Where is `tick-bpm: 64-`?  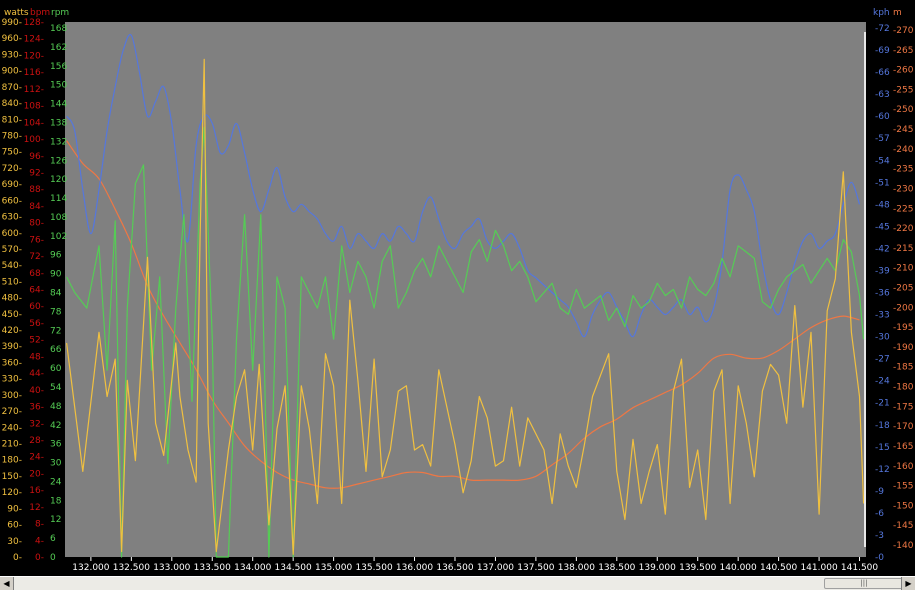 tick-bpm: 64- is located at coordinates (36, 291).